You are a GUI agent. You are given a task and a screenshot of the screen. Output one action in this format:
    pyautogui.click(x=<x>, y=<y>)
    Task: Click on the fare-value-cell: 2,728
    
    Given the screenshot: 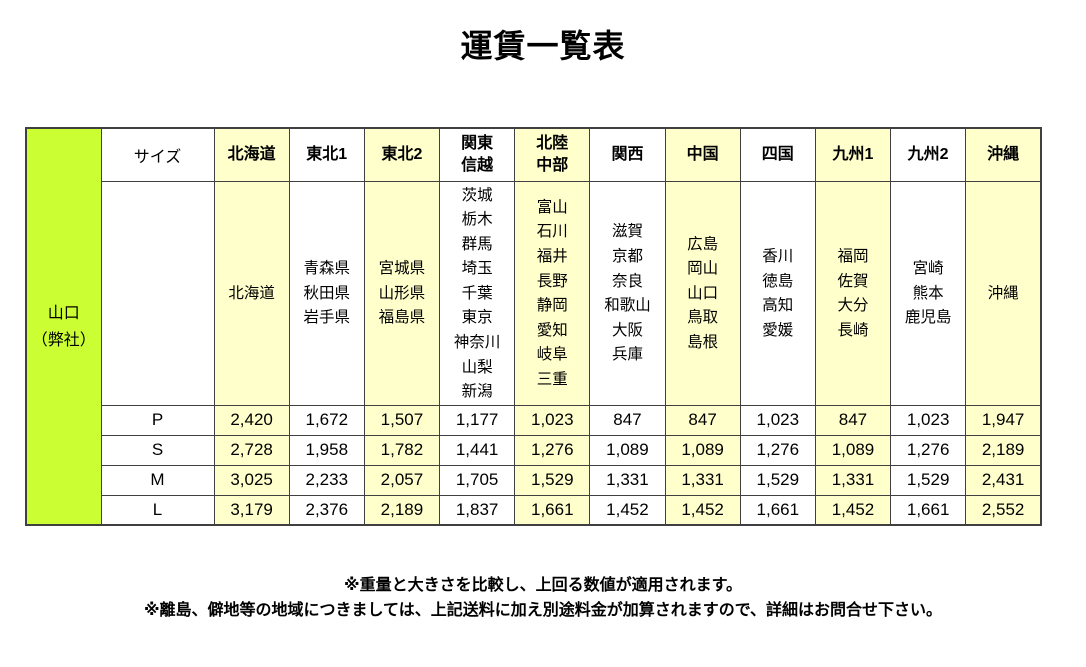 What is the action you would take?
    pyautogui.click(x=251, y=450)
    